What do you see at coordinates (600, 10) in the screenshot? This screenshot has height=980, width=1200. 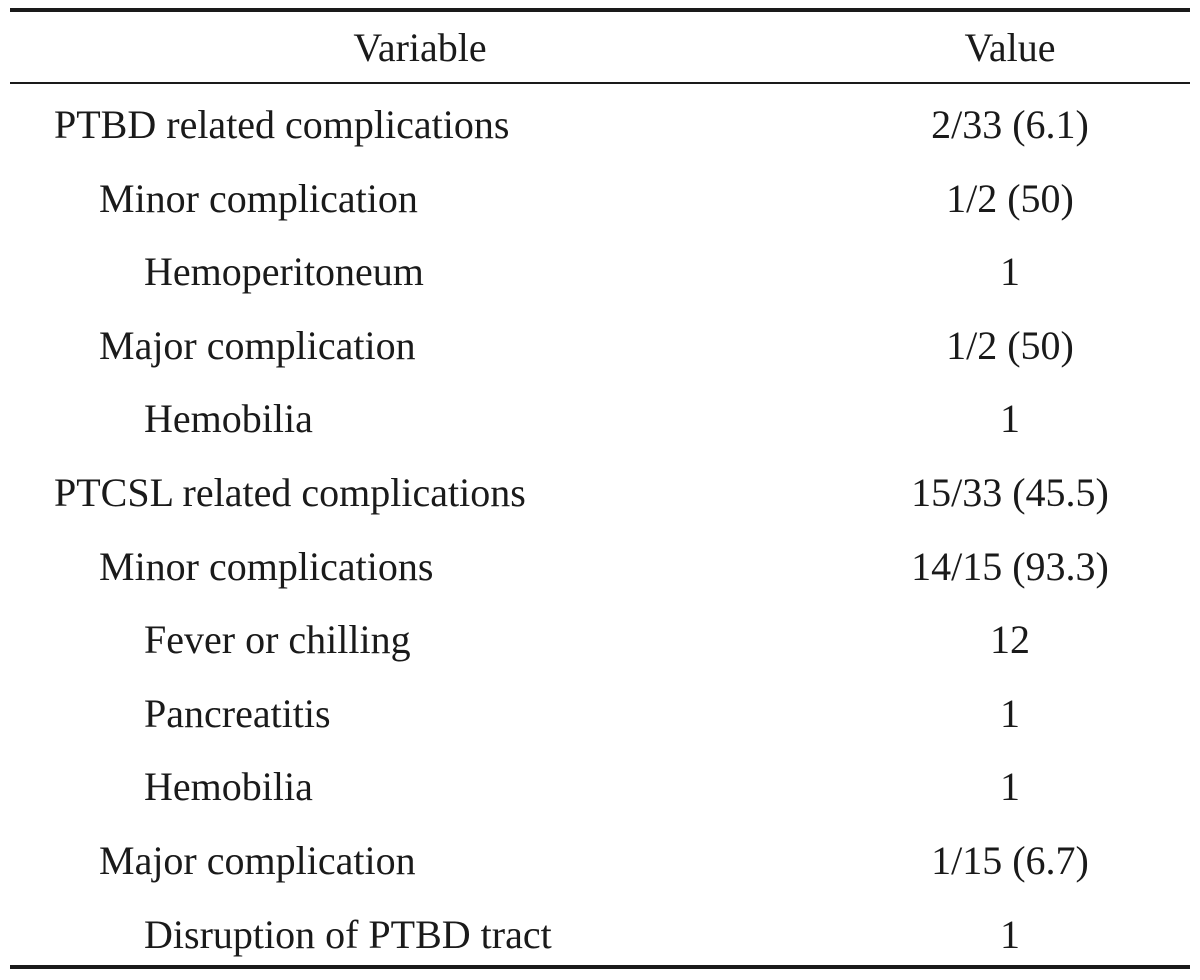 I see `table-top-rule` at bounding box center [600, 10].